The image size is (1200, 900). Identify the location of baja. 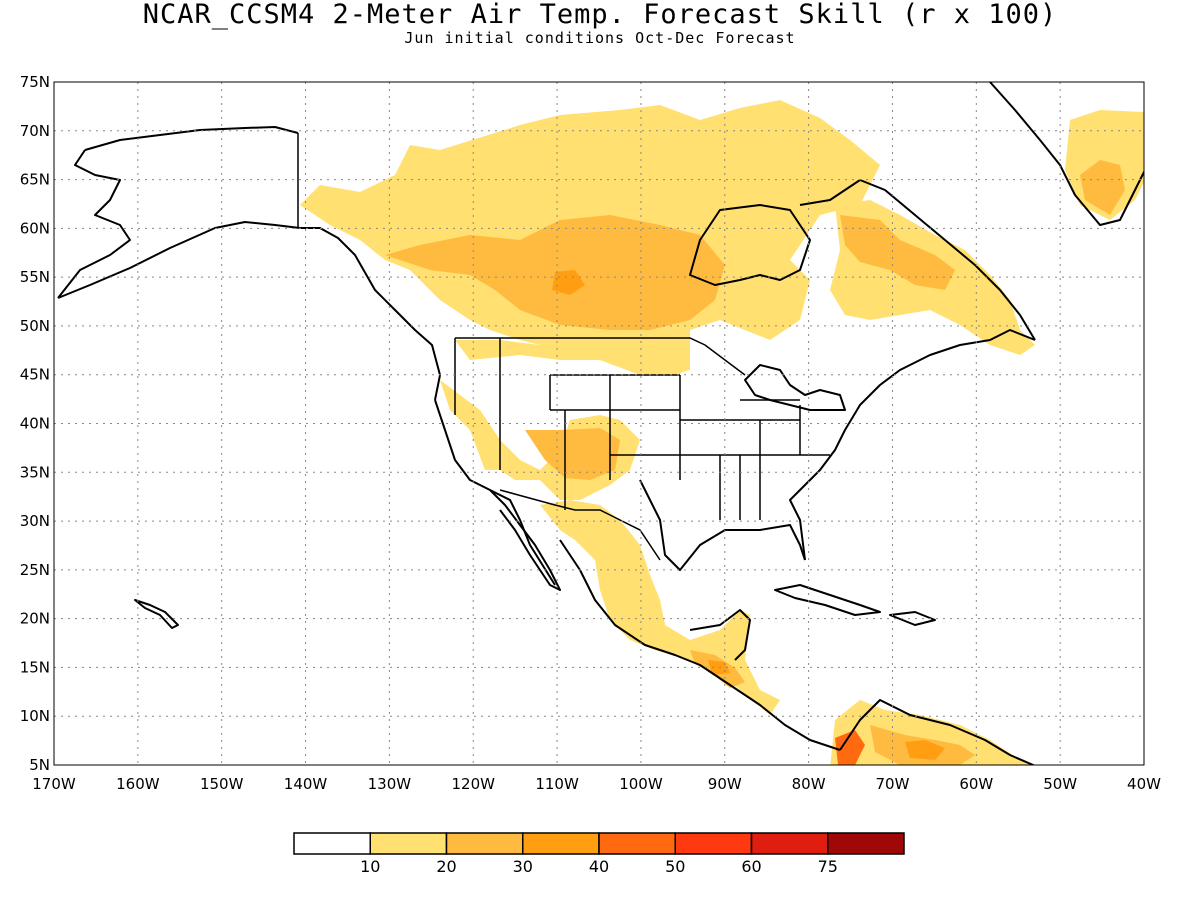
(525, 540).